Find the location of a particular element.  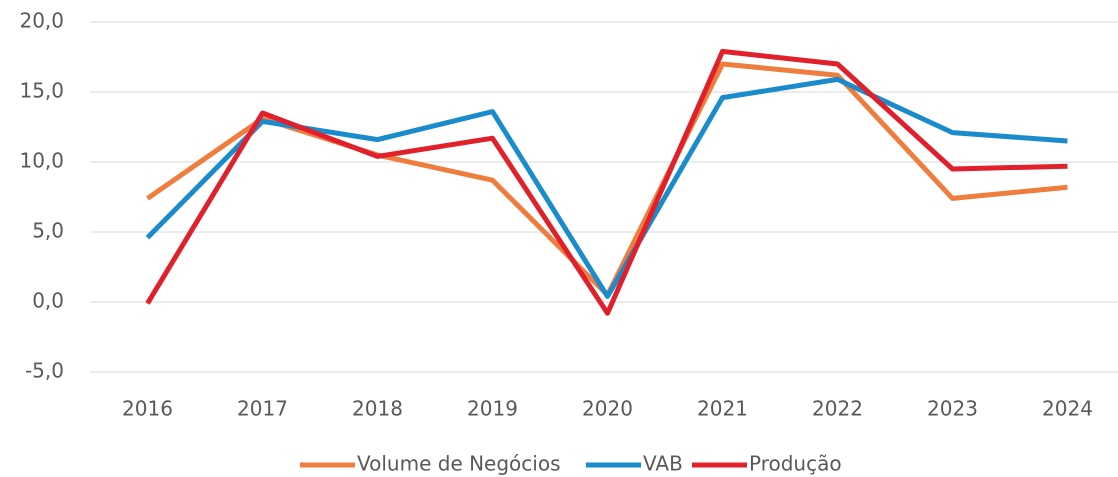

y-tick-label: 10,0 is located at coordinates (41, 161).